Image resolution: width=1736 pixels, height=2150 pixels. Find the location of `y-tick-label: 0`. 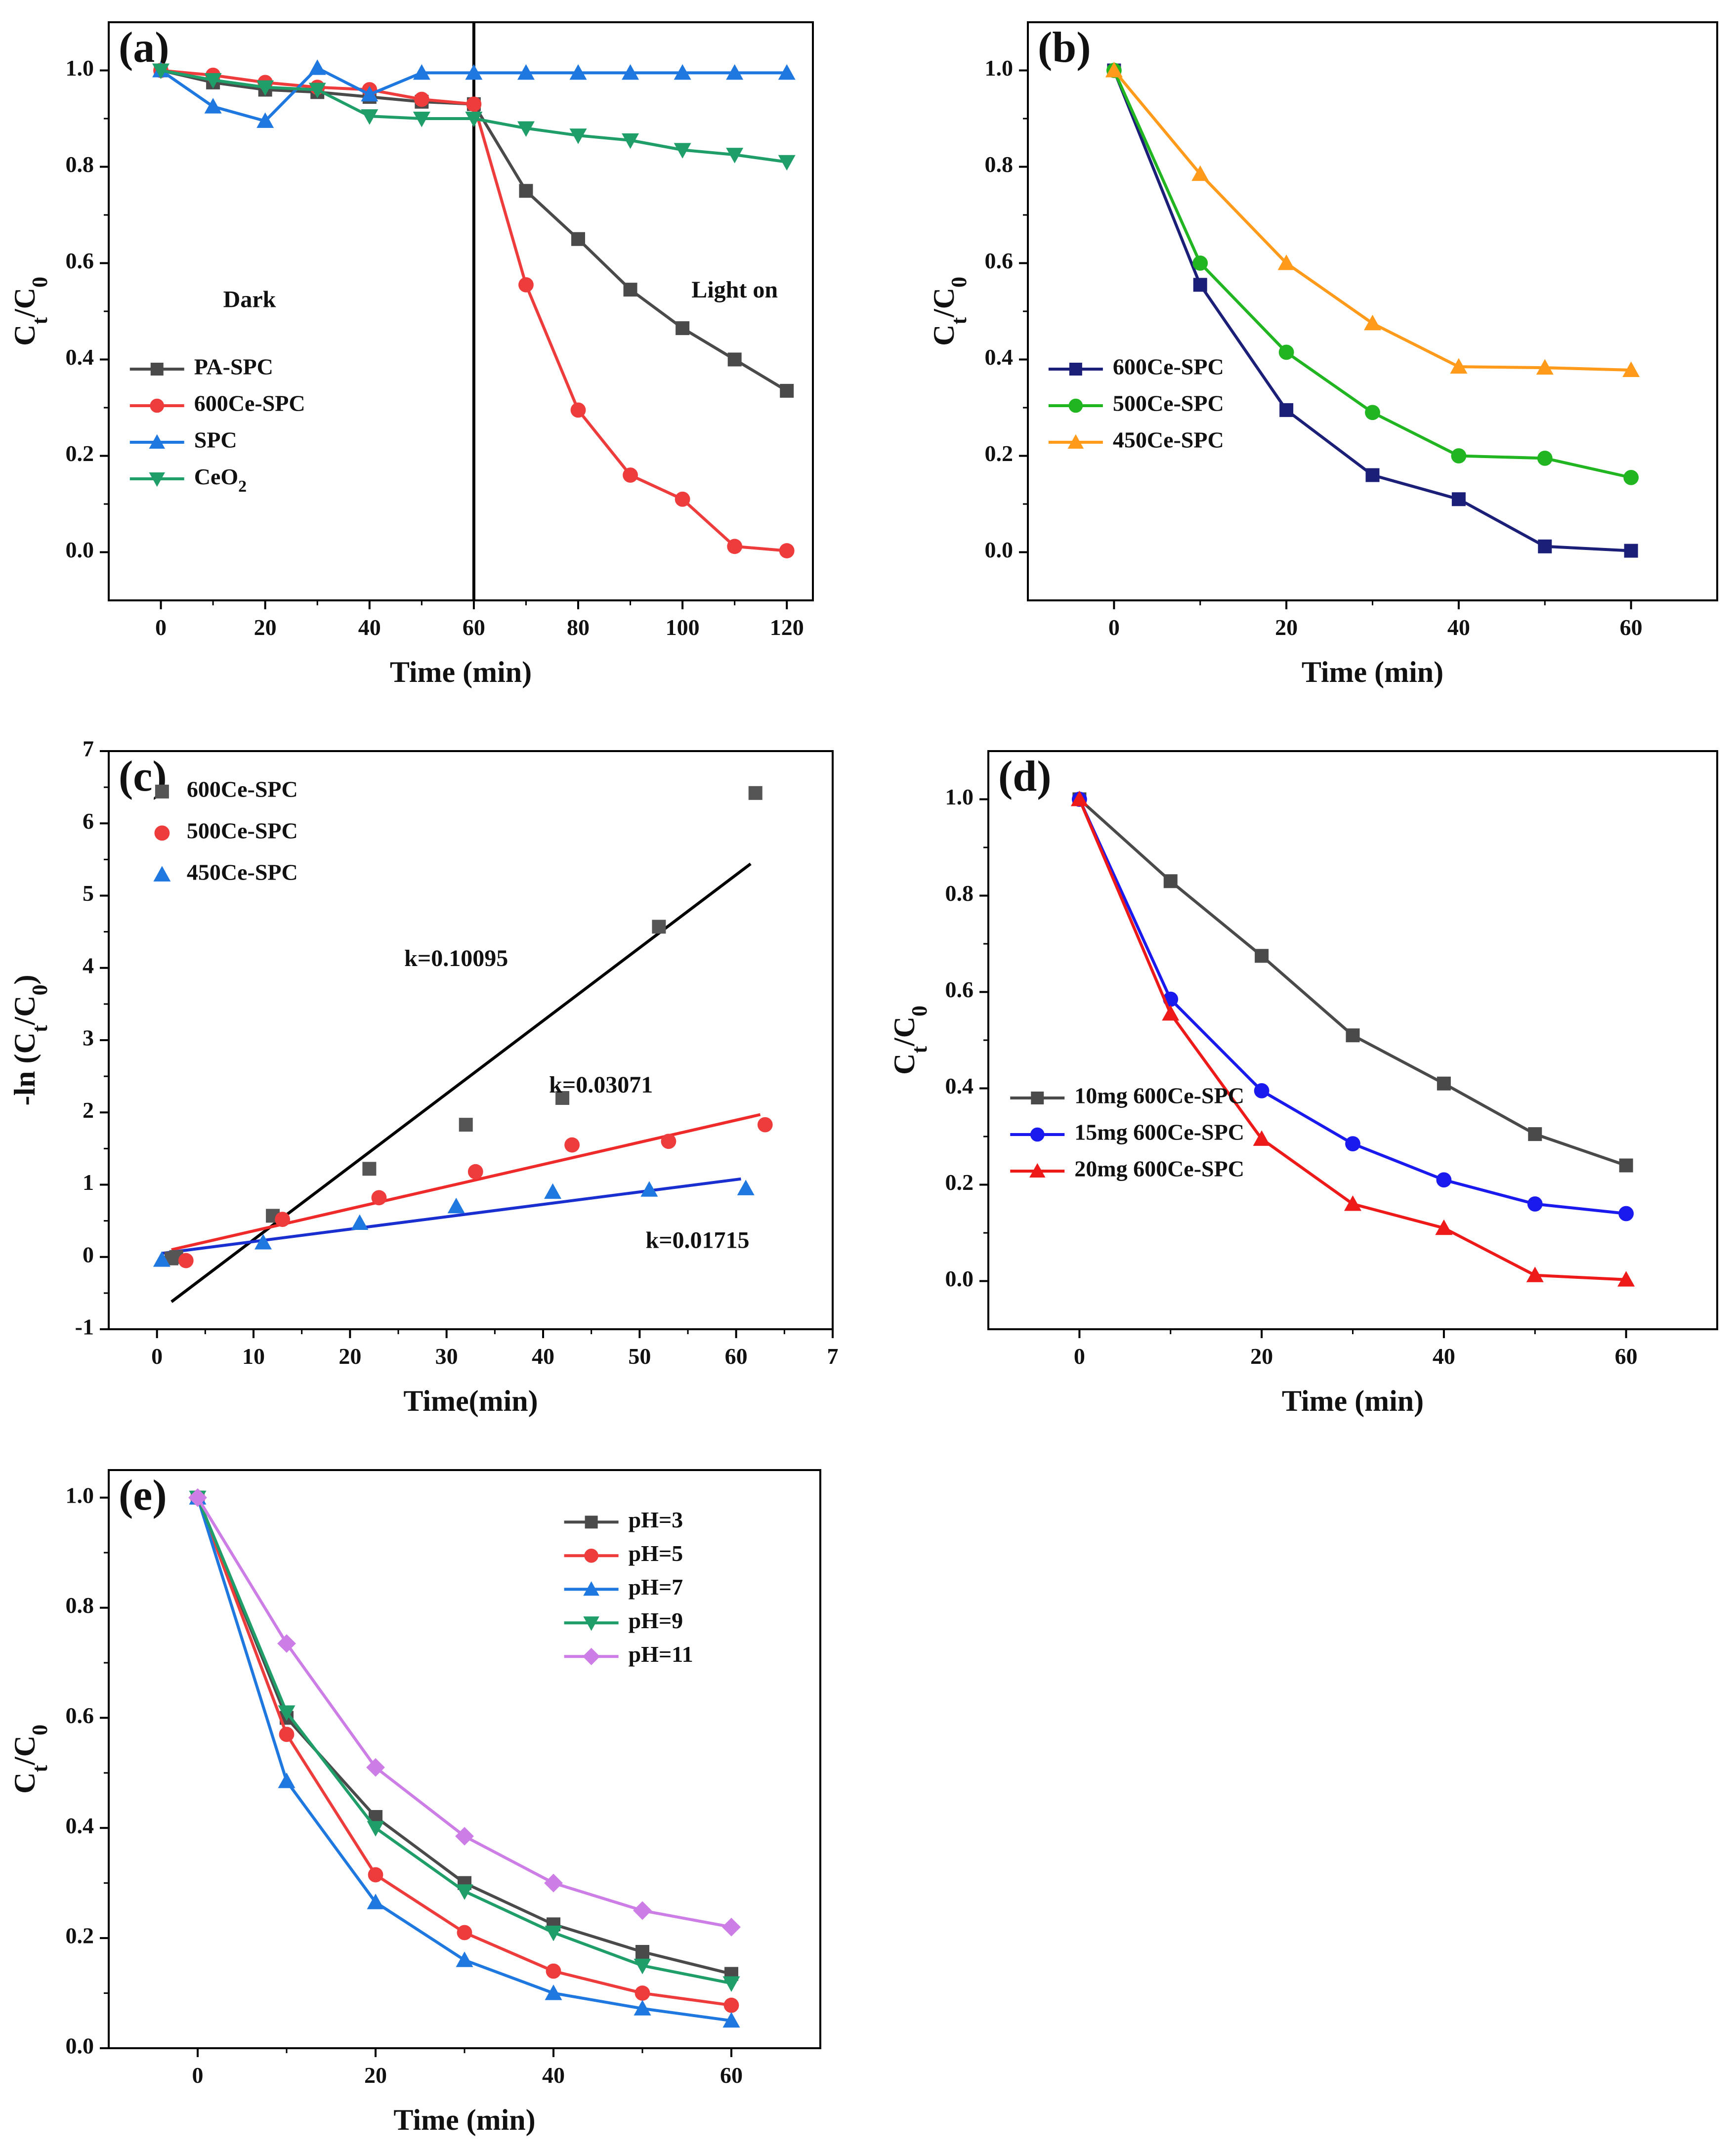

y-tick-label: 0 is located at coordinates (89, 1254).